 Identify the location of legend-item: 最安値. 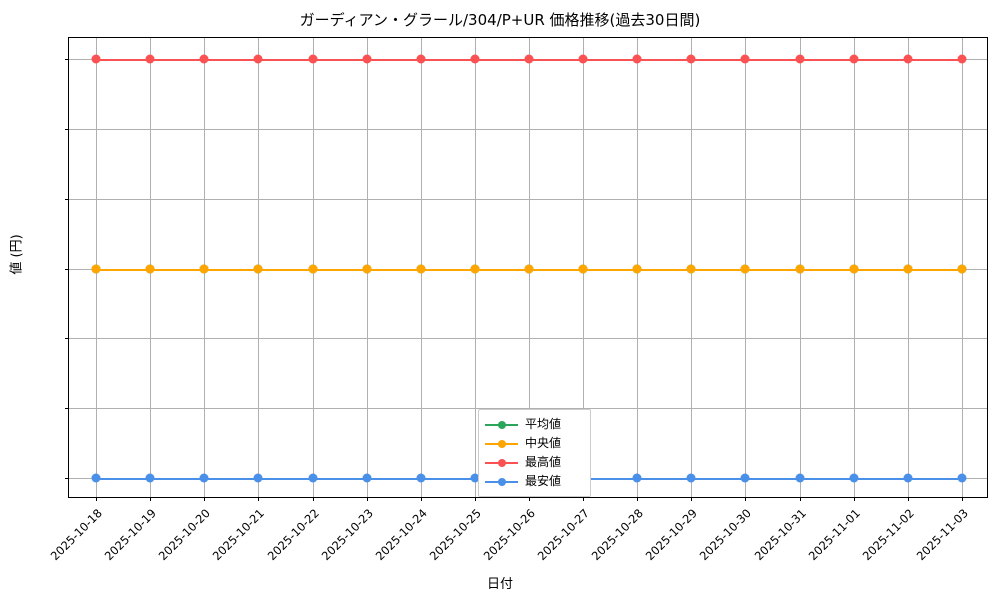
(534, 481).